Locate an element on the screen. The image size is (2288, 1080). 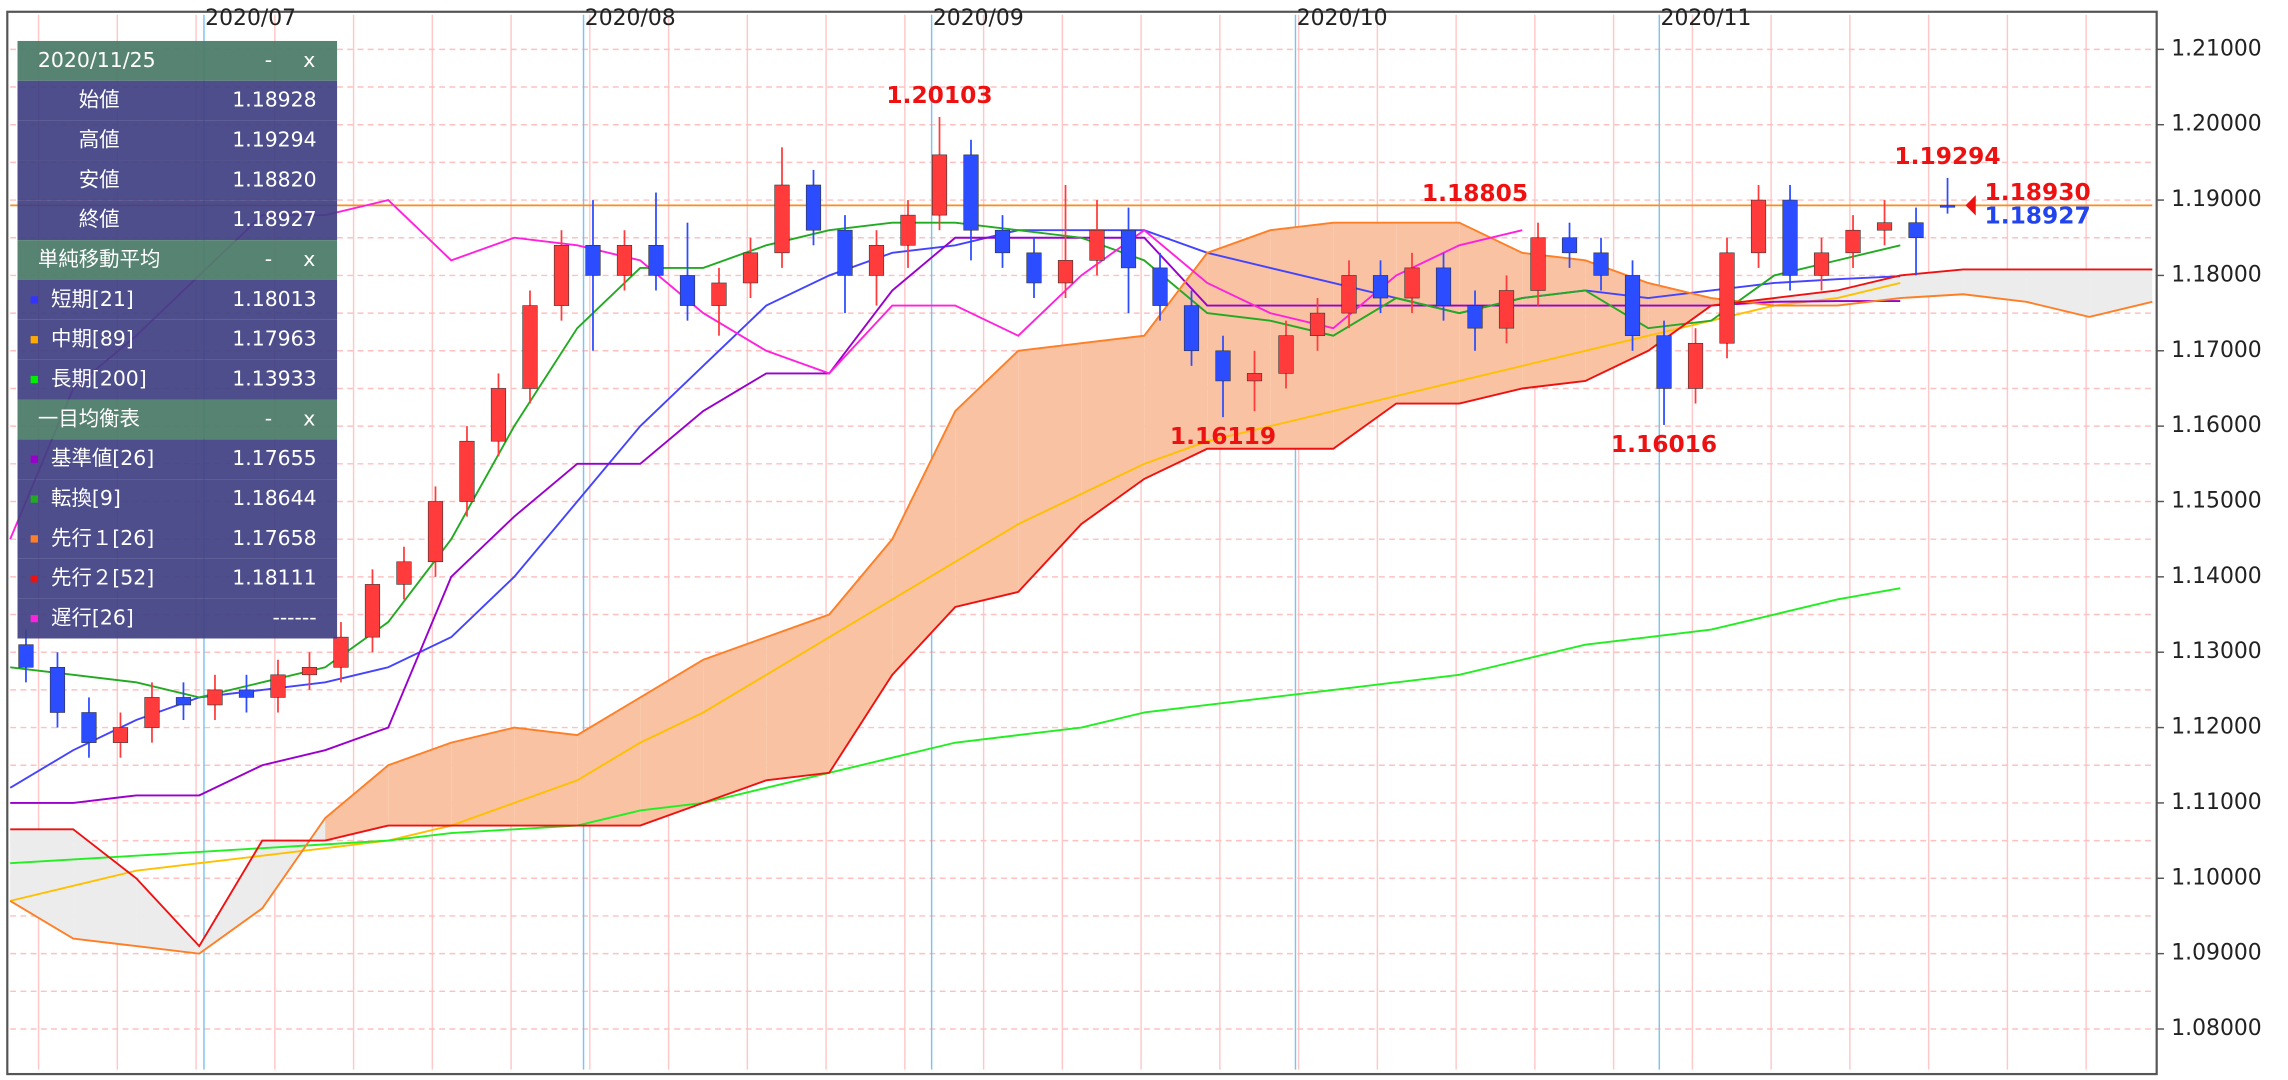
y-tick-label: 1.12000 is located at coordinates (2216, 727).